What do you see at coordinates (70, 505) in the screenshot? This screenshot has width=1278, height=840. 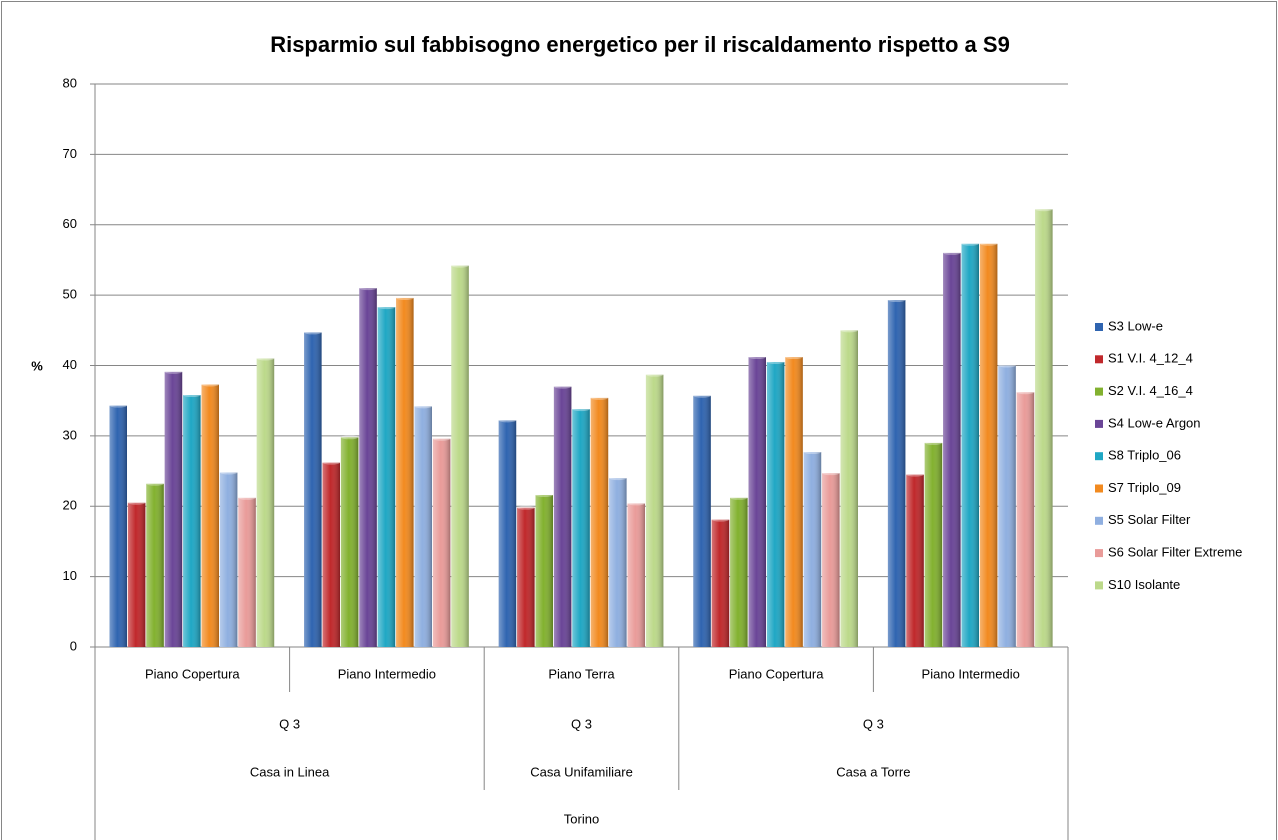 I see `y-tick-label: 20` at bounding box center [70, 505].